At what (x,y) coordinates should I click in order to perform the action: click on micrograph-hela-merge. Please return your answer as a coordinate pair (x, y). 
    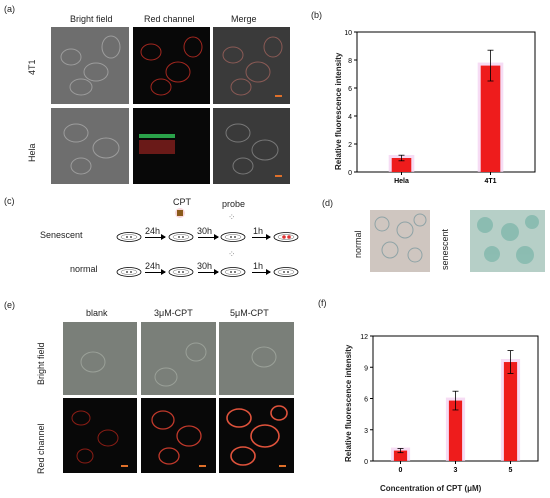
    Looking at the image, I should click on (251, 146).